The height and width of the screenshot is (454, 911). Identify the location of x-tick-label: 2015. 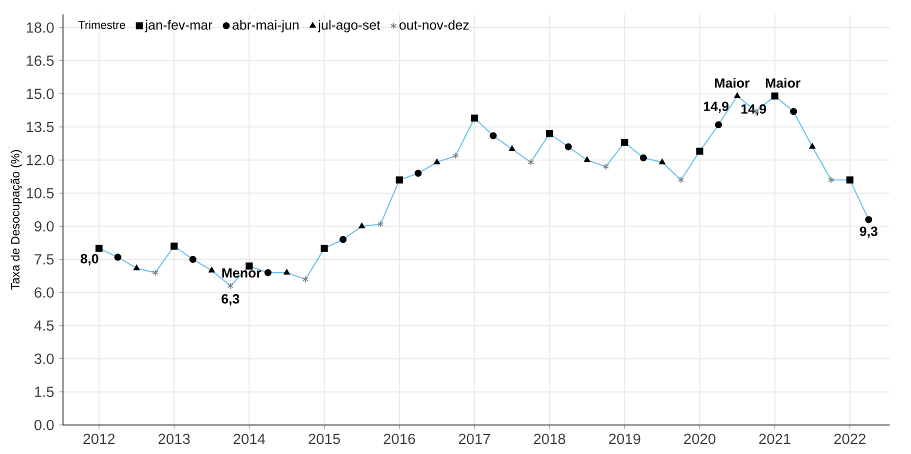
(324, 439).